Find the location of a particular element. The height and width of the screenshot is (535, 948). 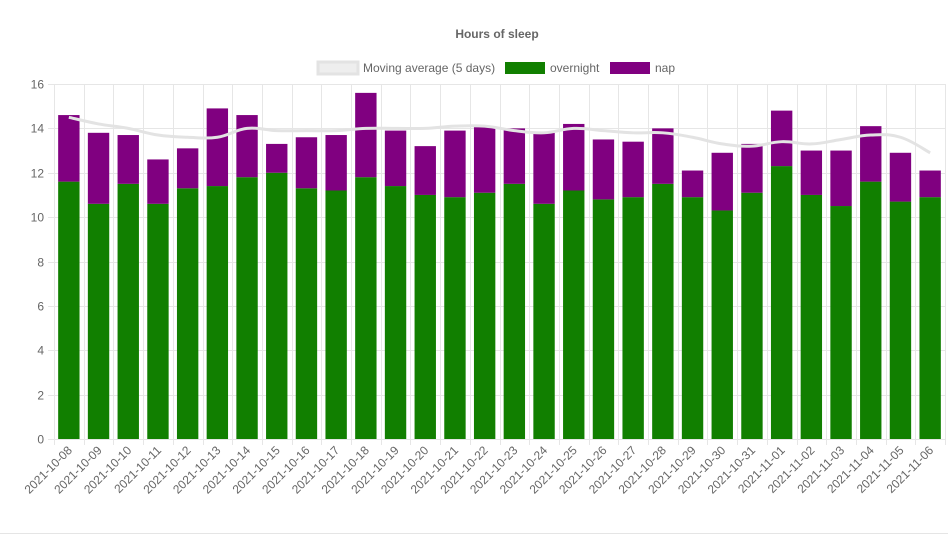

legend-label-moving-average: Moving average (5 days) is located at coordinates (429, 68).